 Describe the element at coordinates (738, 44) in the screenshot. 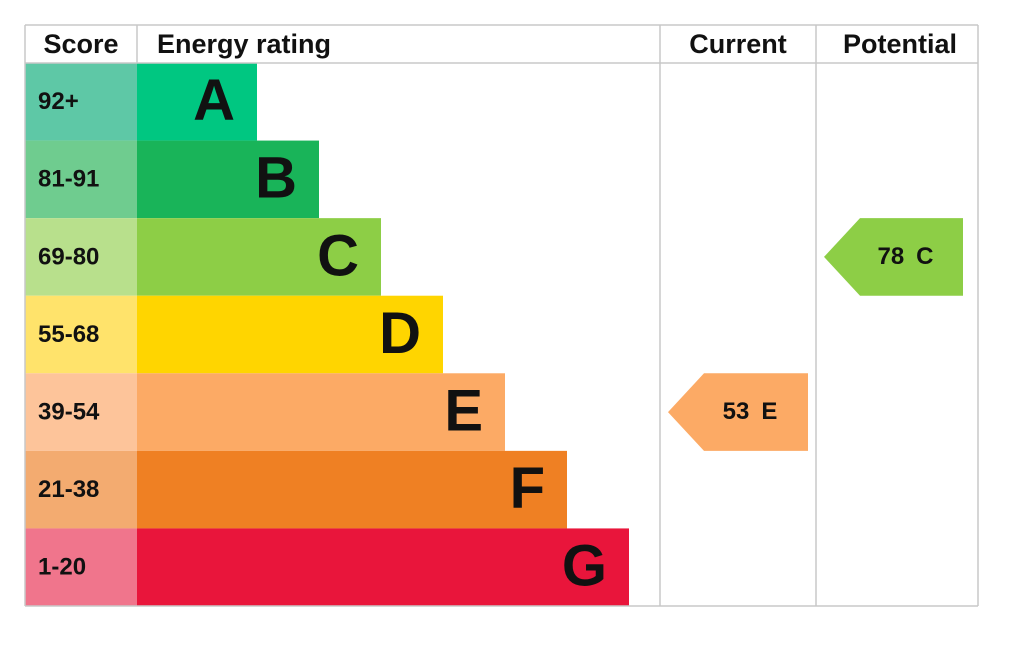

I see `header-current: Current` at that location.